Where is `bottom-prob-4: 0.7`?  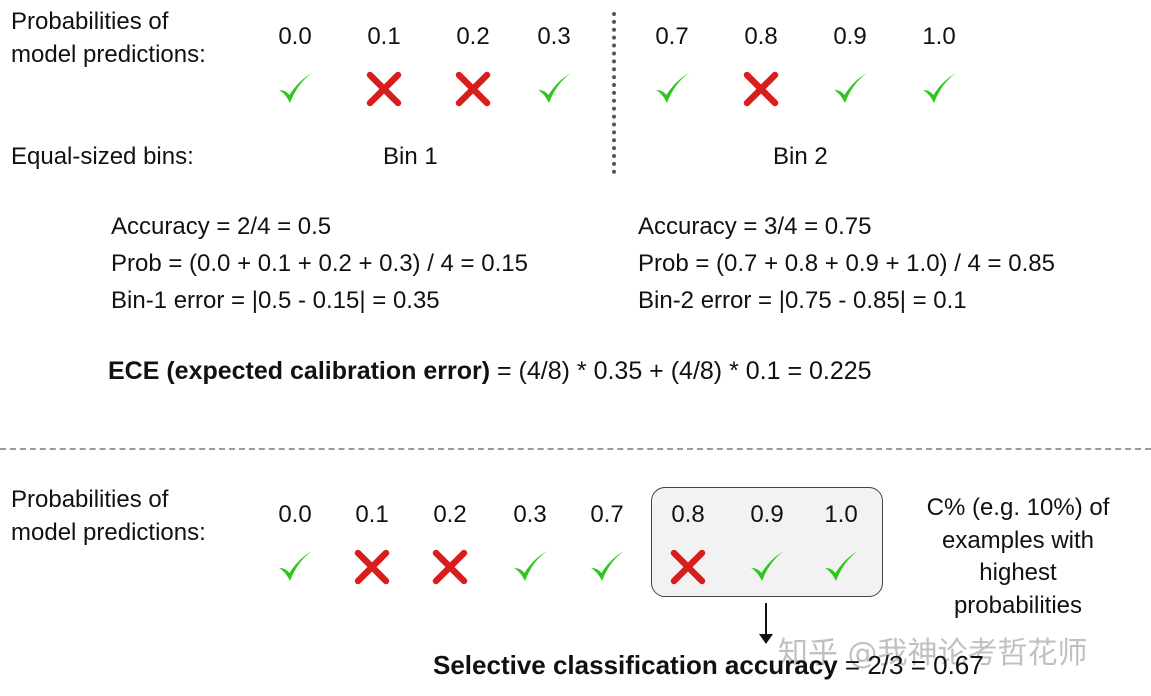
bottom-prob-4: 0.7 is located at coordinates (607, 514).